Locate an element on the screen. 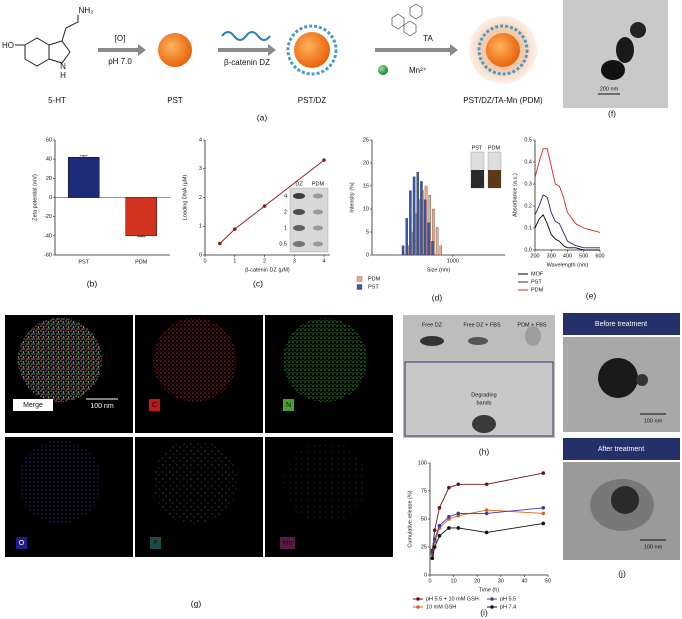  element-label: C is located at coordinates (154, 405).